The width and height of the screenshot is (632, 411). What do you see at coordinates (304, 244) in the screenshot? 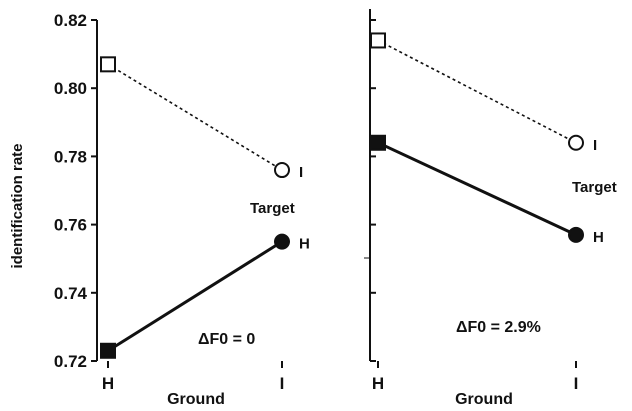
I see `series-name-label-H-left: H` at bounding box center [304, 244].